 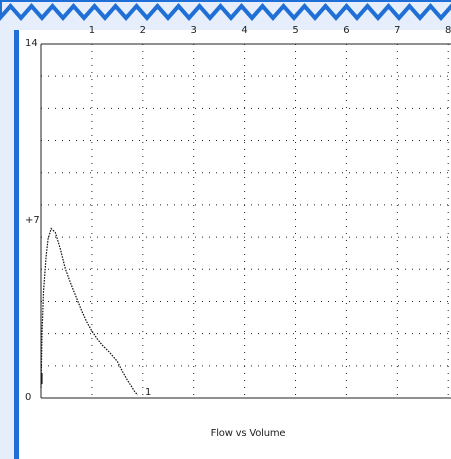 I want to click on x-tick-label: 2, so click(x=142, y=30).